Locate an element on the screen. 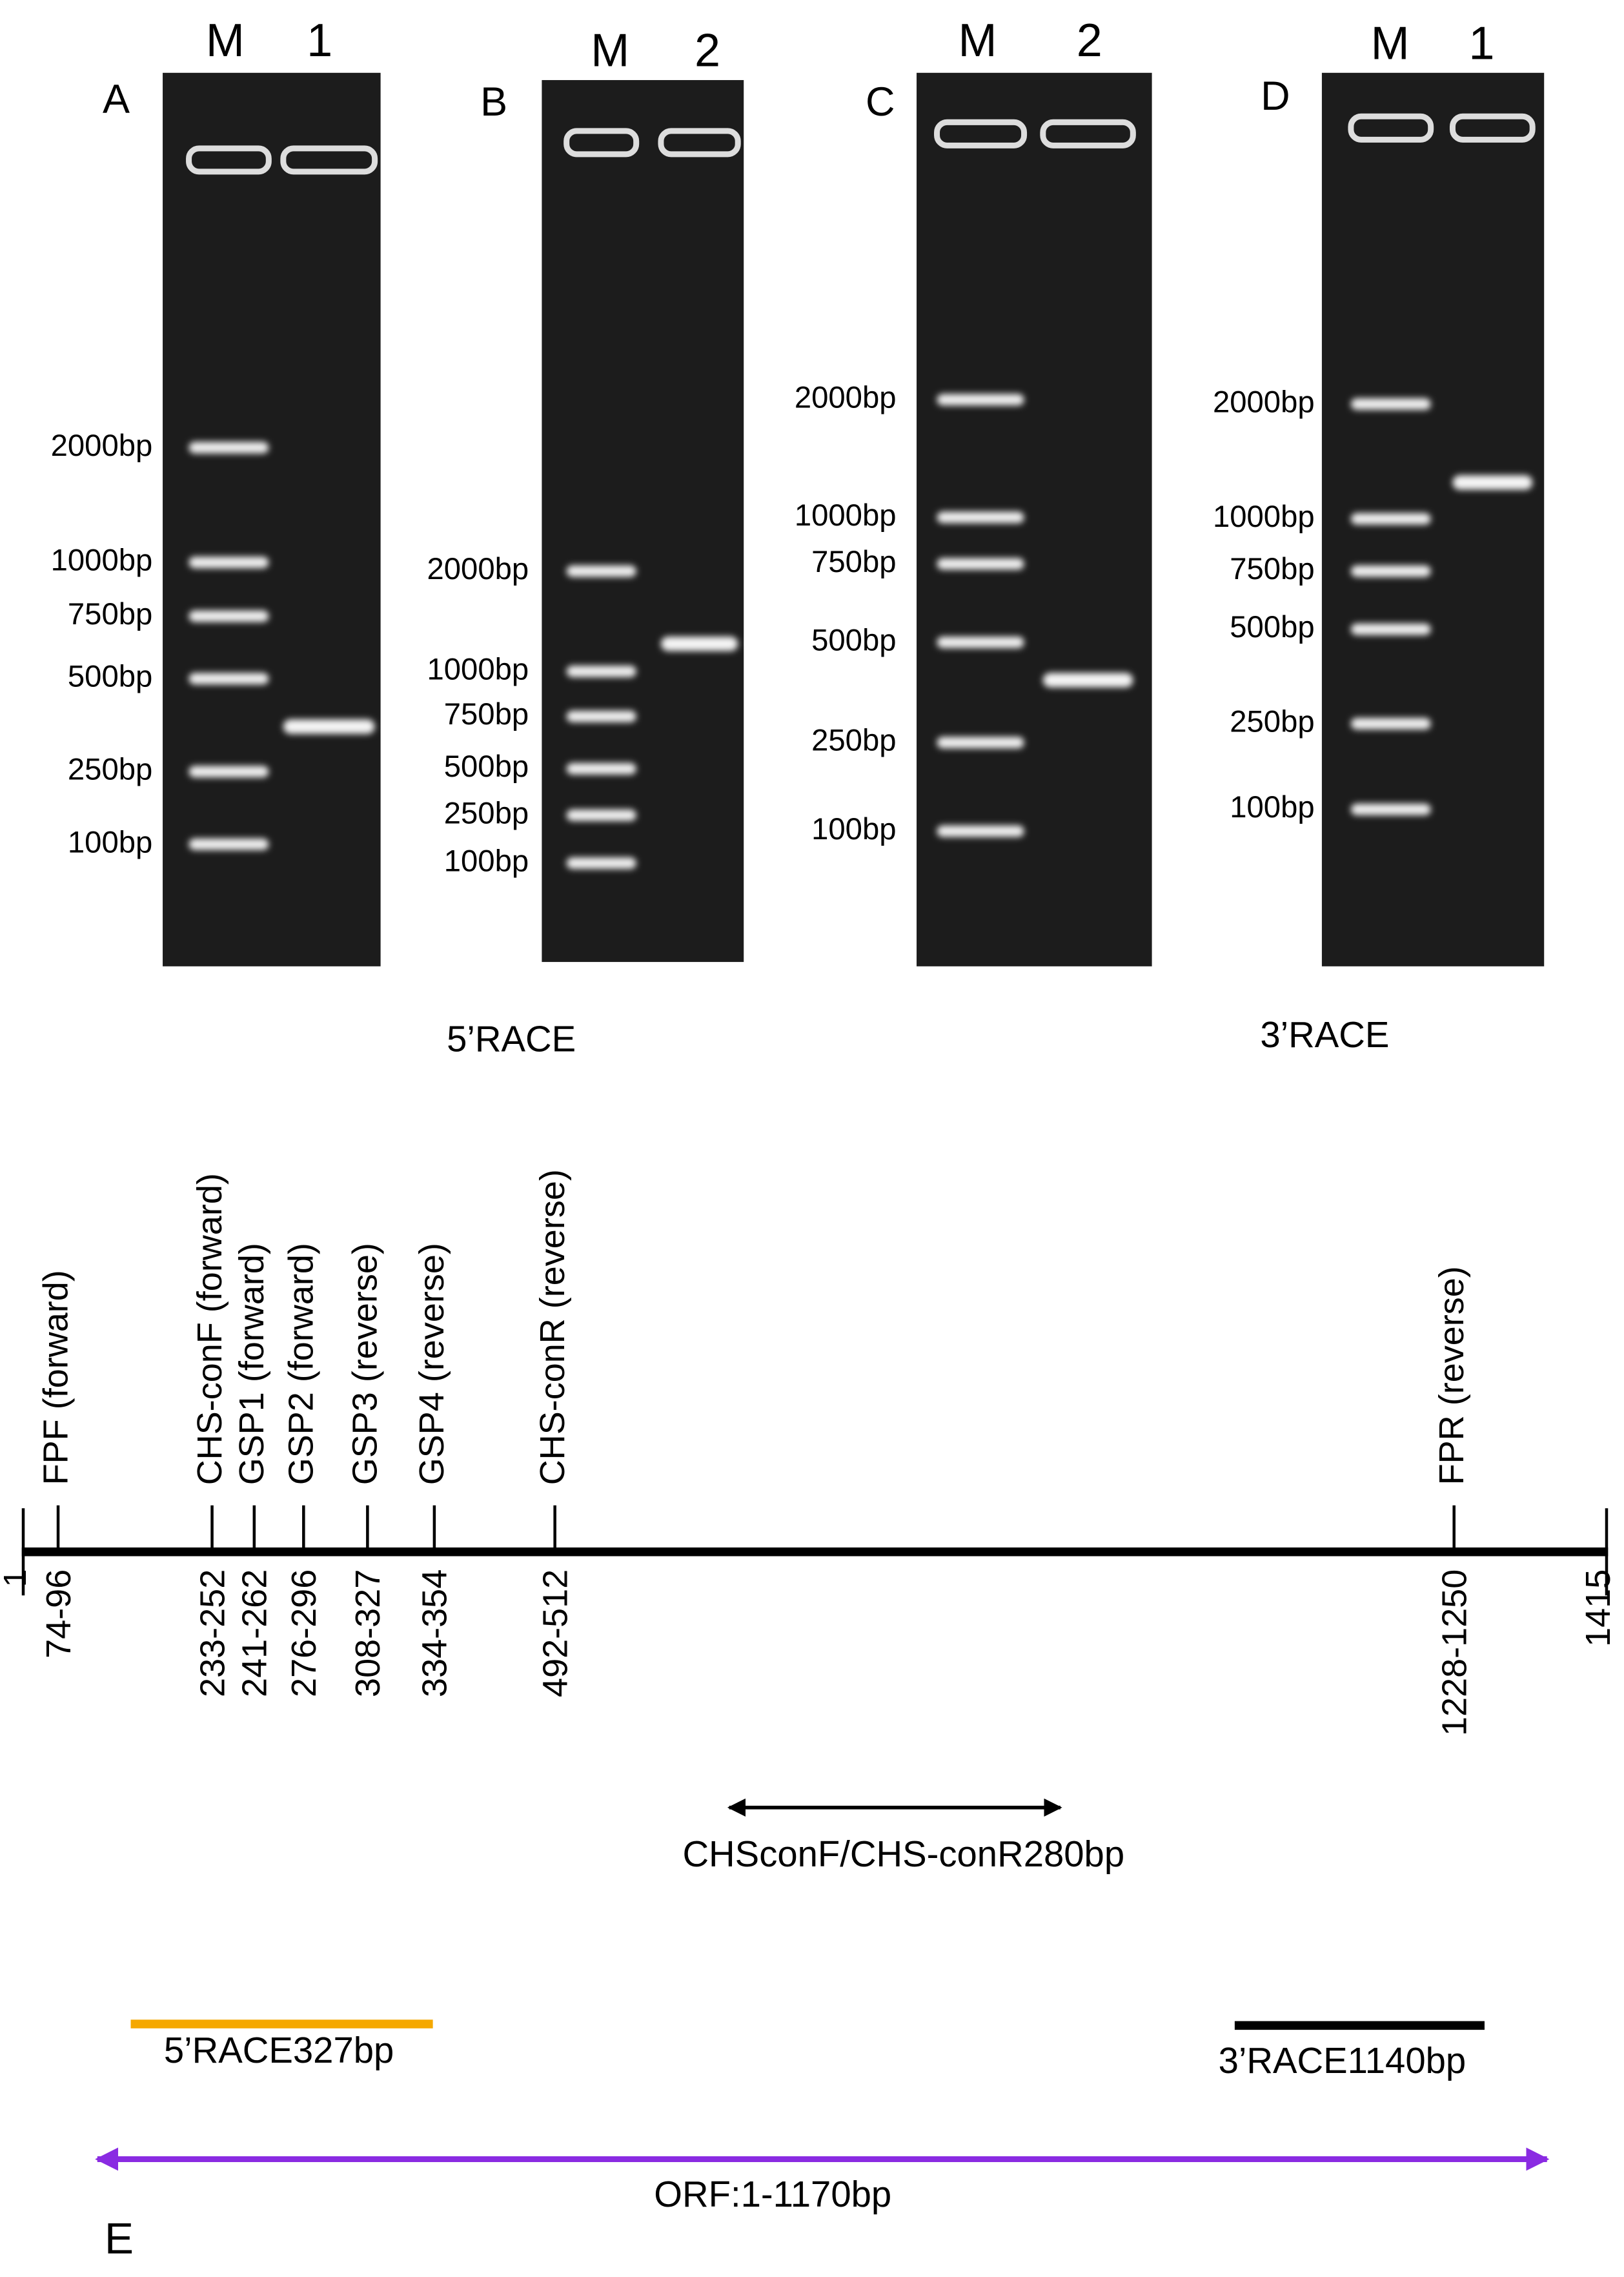  product-label: CHSconF/CHS-conR280bp is located at coordinates (903, 1853).